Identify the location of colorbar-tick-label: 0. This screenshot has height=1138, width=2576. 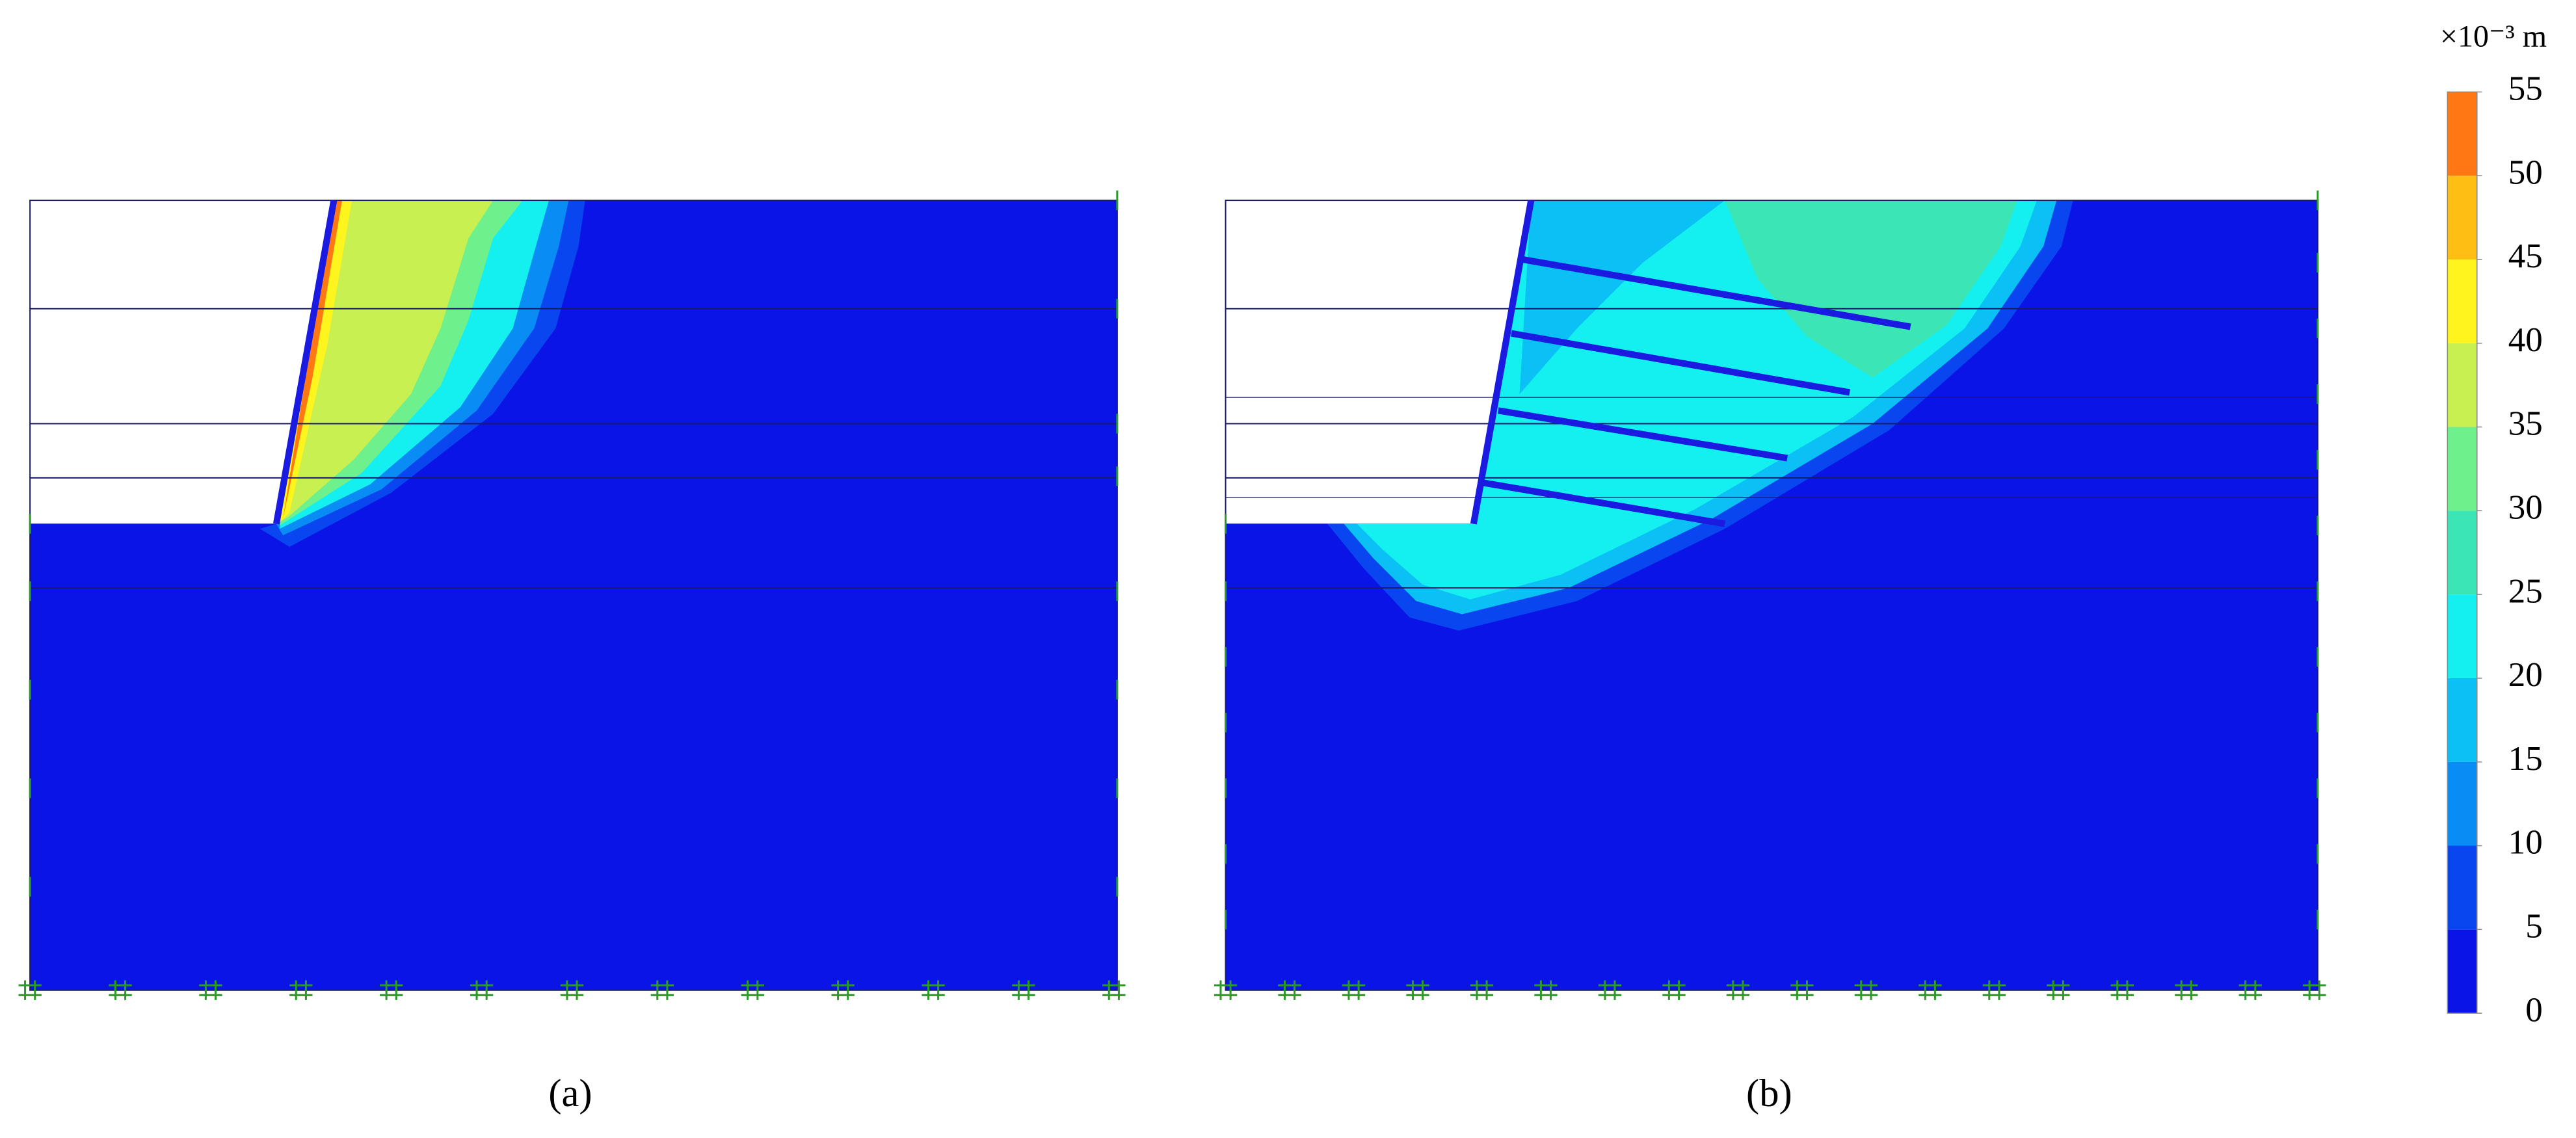
(2534, 1010).